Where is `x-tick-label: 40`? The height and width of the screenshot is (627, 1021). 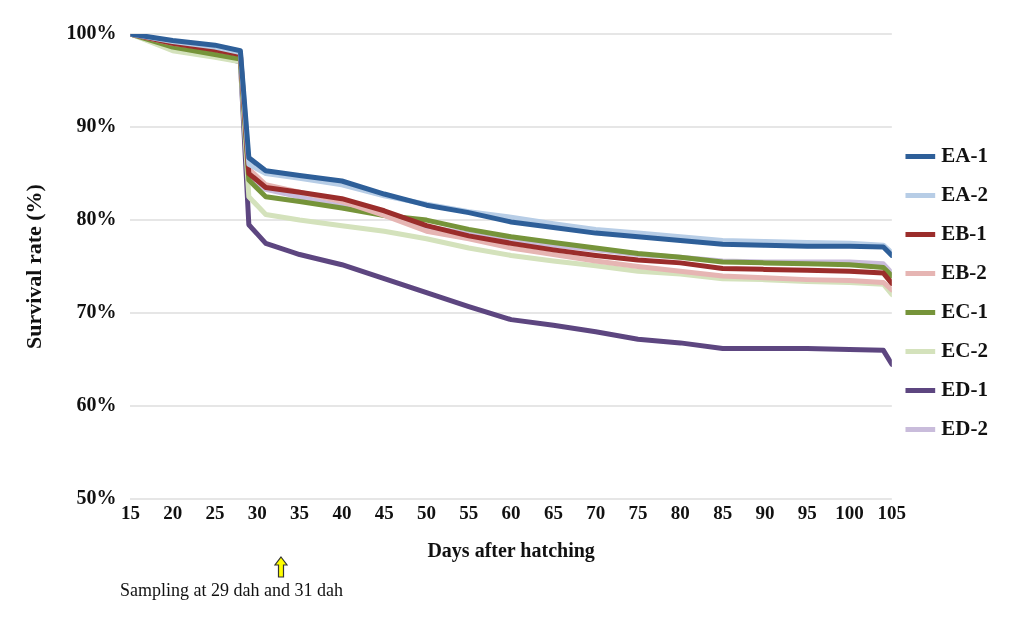 x-tick-label: 40 is located at coordinates (342, 512).